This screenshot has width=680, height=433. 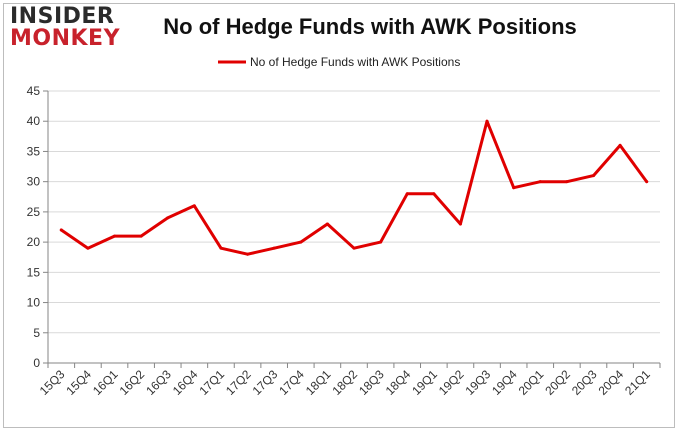 What do you see at coordinates (221, 248) in the screenshot?
I see `data-point-17Q1` at bounding box center [221, 248].